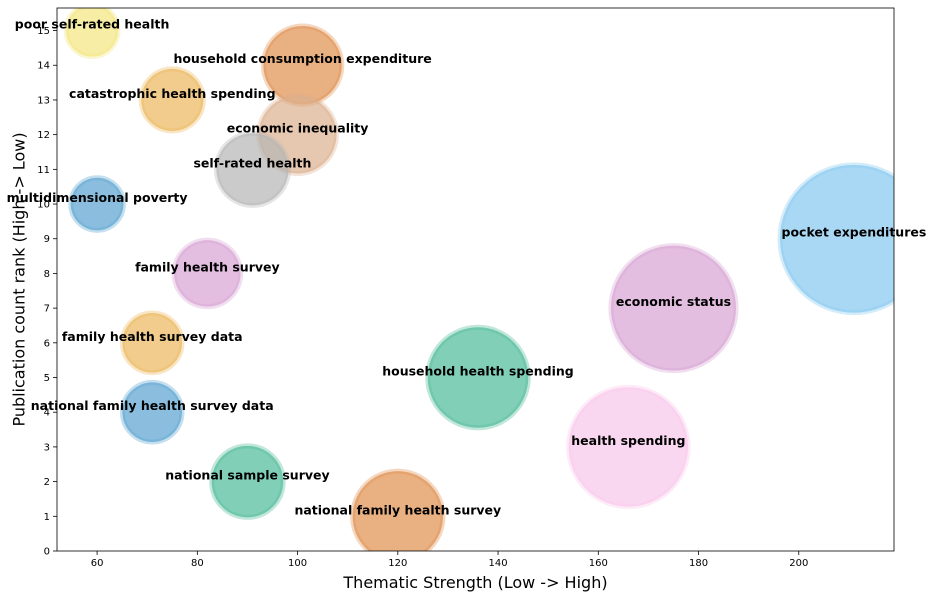  I want to click on x-tick-label: 180, so click(698, 563).